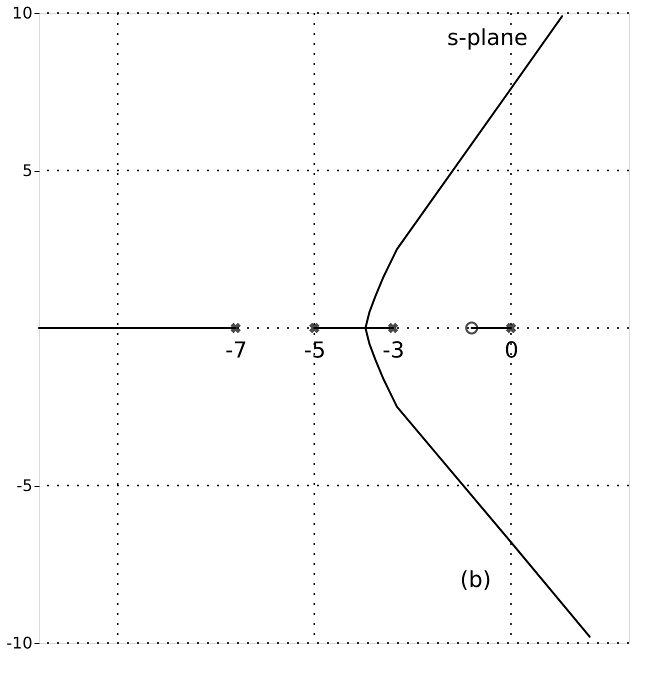 The width and height of the screenshot is (665, 690). Describe the element at coordinates (487, 39) in the screenshot. I see `annotation: s-plane` at that location.